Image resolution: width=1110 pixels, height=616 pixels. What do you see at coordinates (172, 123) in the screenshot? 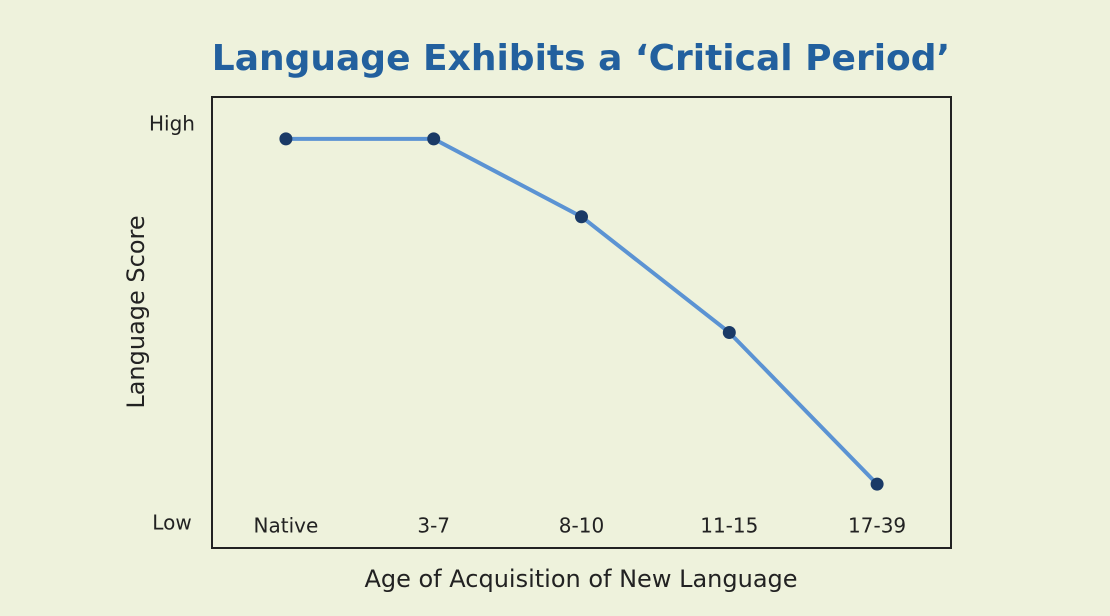
I see `y-tick-label: High` at bounding box center [172, 123].